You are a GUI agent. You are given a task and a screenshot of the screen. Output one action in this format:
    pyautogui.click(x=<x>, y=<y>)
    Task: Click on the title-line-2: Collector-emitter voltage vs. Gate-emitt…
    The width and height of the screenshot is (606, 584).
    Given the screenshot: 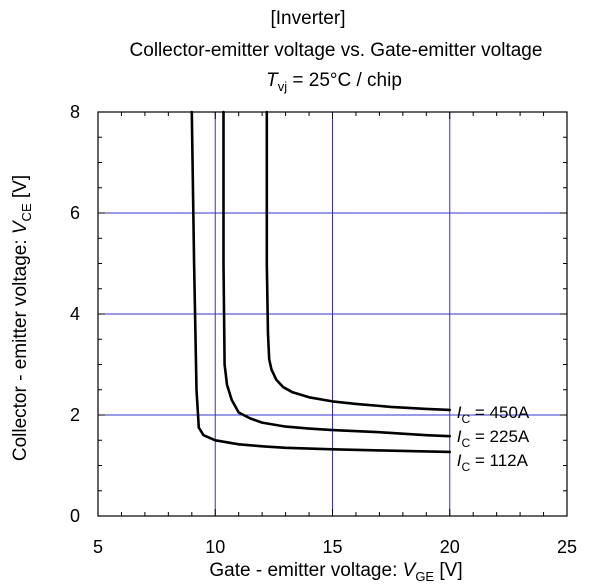 What is the action you would take?
    pyautogui.click(x=336, y=50)
    